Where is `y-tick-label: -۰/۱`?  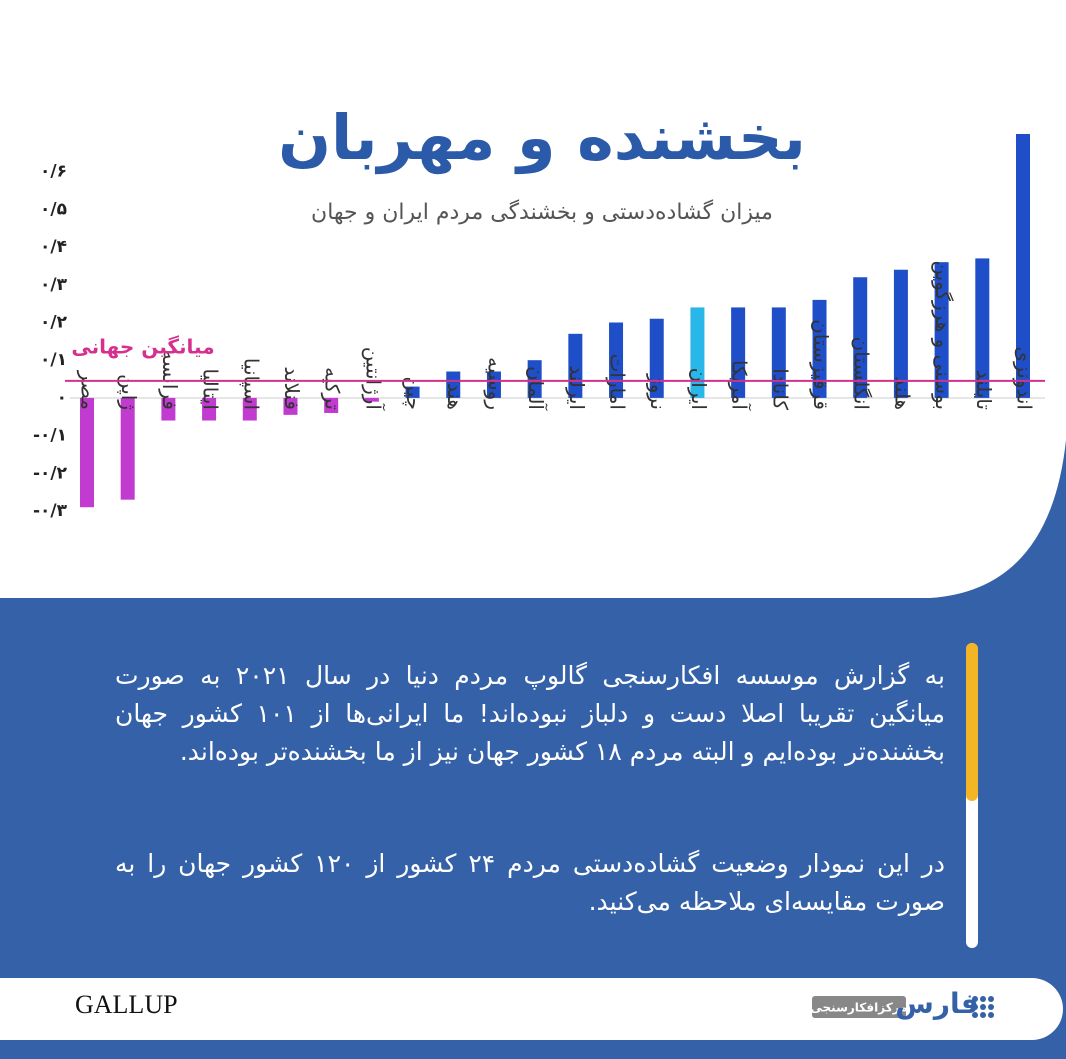 y-tick-label: -۰/۱ is located at coordinates (50, 436).